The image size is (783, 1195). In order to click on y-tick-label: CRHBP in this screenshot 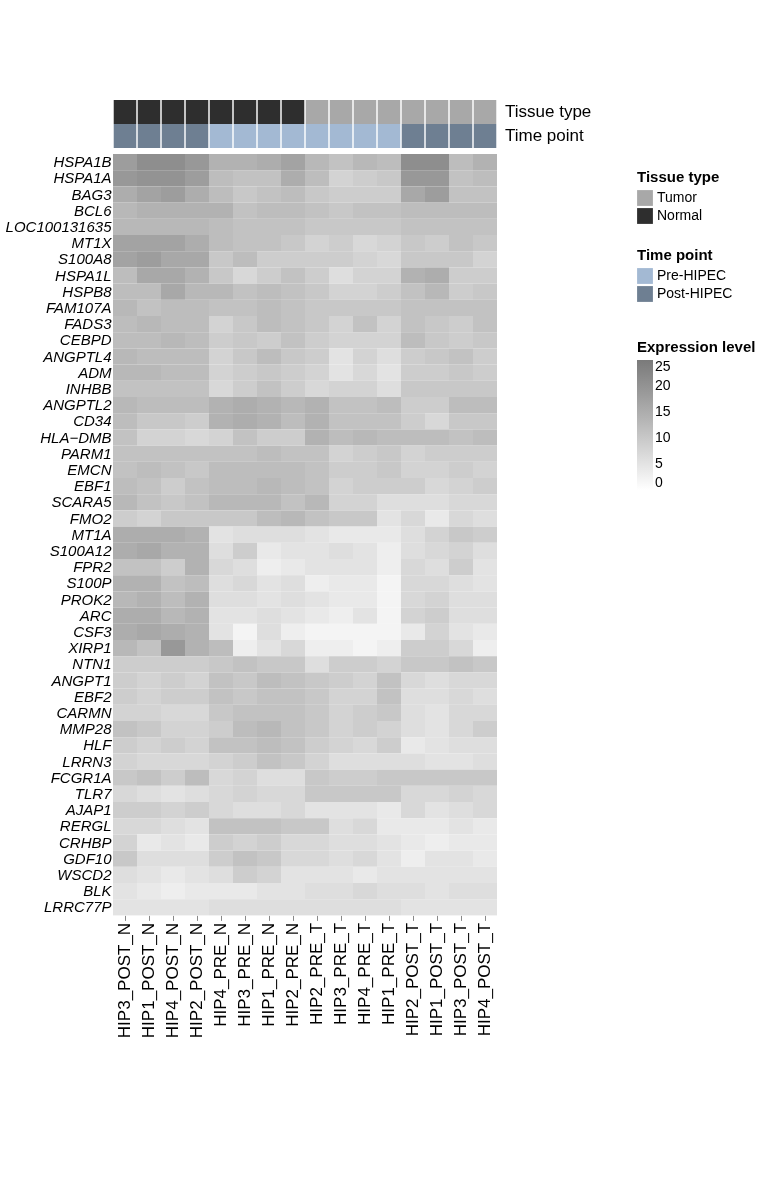, I will do `click(85, 842)`.